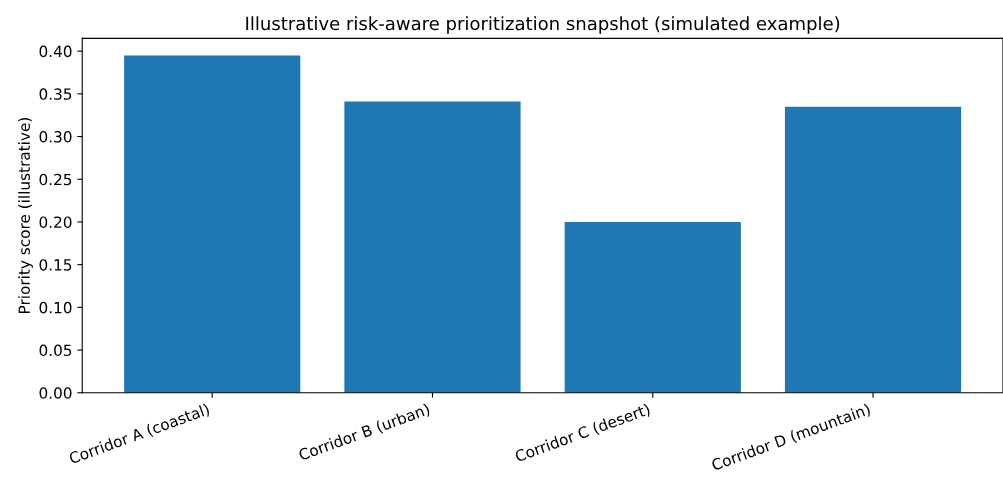 This screenshot has width=1003, height=479. What do you see at coordinates (543, 25) in the screenshot?
I see `chart-title: Illustrative risk-aware prioritization snapshot (simulated example)` at bounding box center [543, 25].